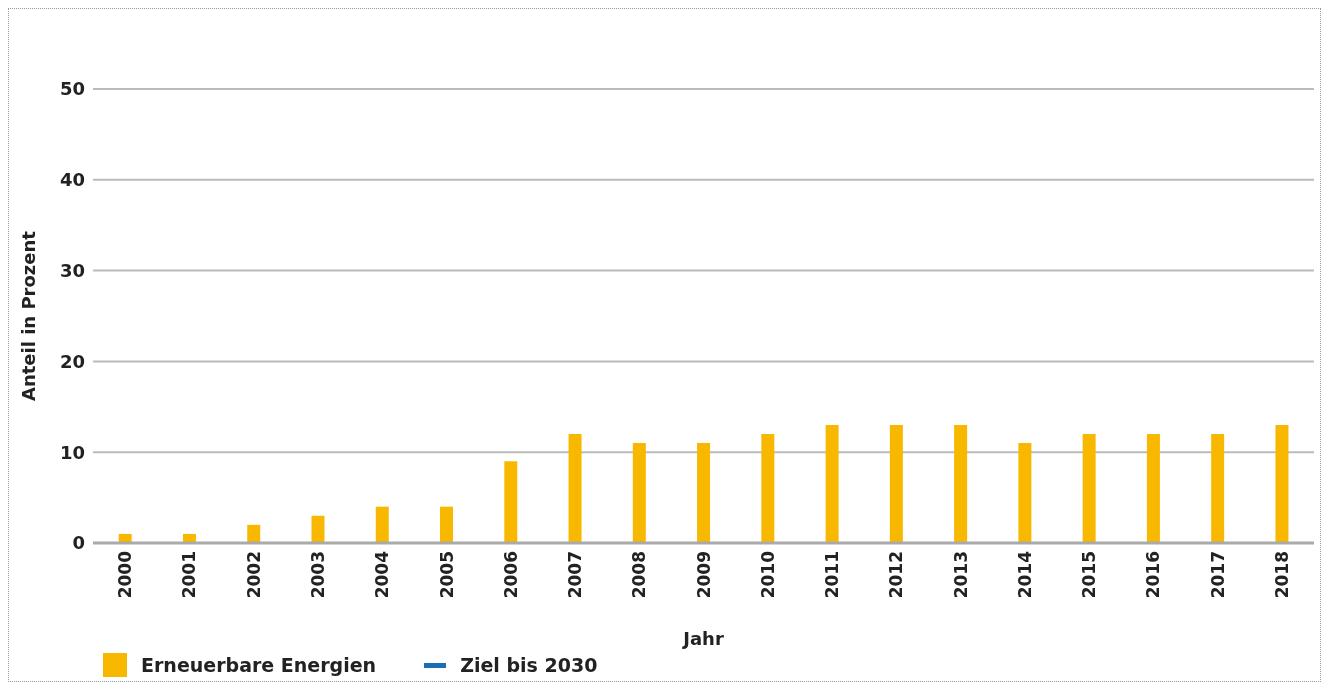 This screenshot has height=690, width=1329. I want to click on y-tick-label: 50, so click(72, 89).